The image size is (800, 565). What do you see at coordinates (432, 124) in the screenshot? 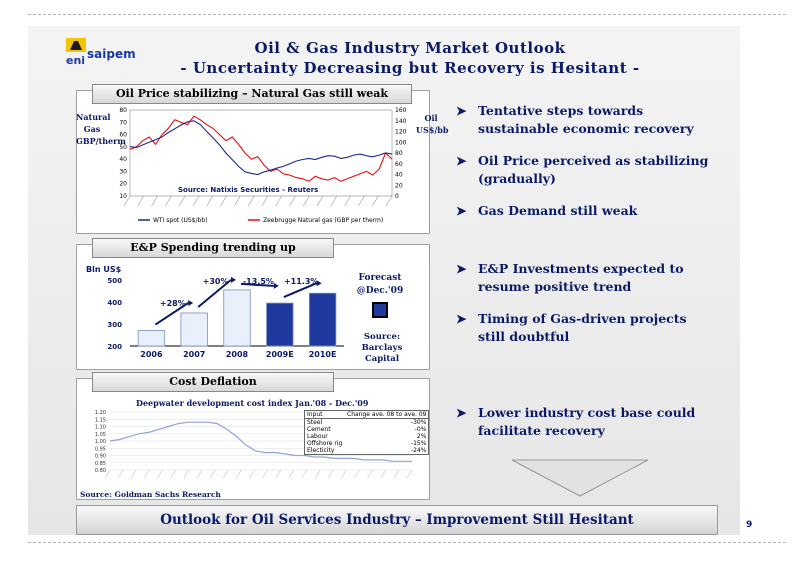
I see `oil-axis-label: Oil US$/bb` at bounding box center [432, 124].